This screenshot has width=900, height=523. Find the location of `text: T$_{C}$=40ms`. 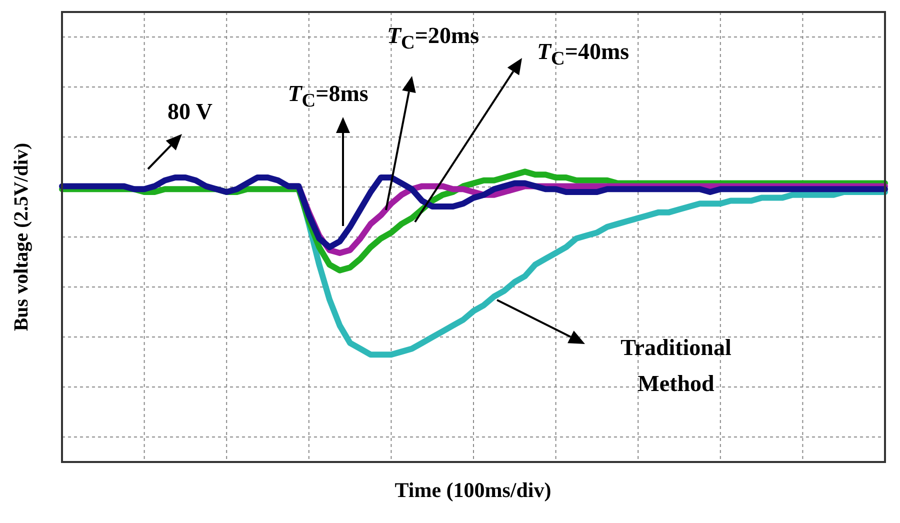

text: T$_{C}$=40ms is located at coordinates (583, 55).